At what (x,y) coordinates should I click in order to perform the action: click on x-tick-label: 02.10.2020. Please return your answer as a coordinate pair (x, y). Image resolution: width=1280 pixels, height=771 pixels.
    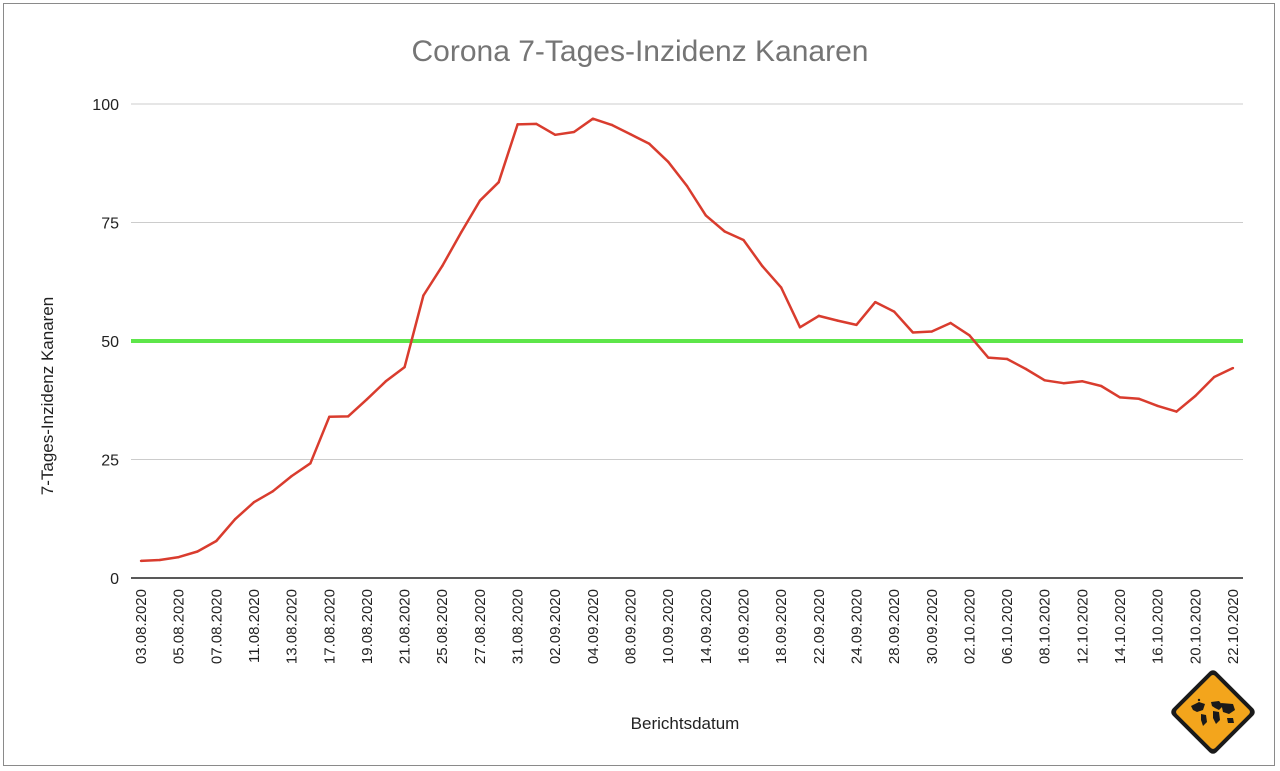
    Looking at the image, I should click on (969, 626).